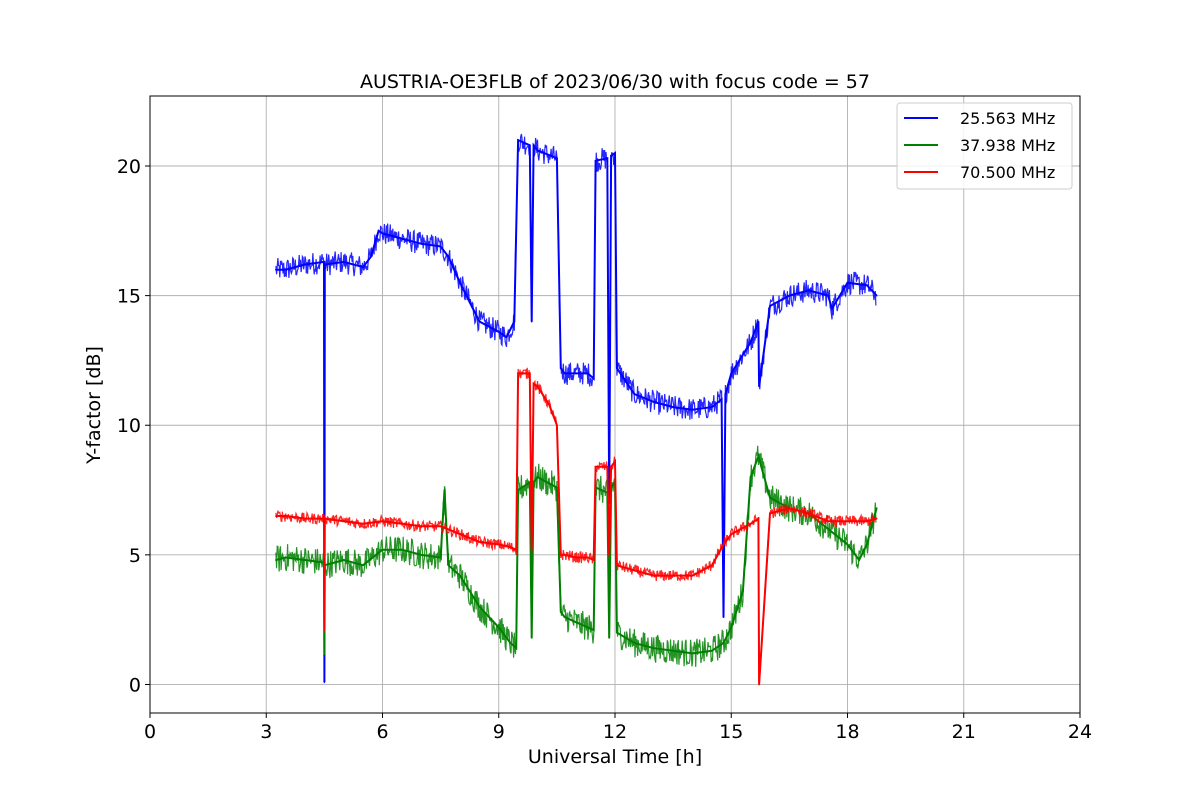 The height and width of the screenshot is (800, 1200). What do you see at coordinates (499, 732) in the screenshot?
I see `x-tick-label: 9` at bounding box center [499, 732].